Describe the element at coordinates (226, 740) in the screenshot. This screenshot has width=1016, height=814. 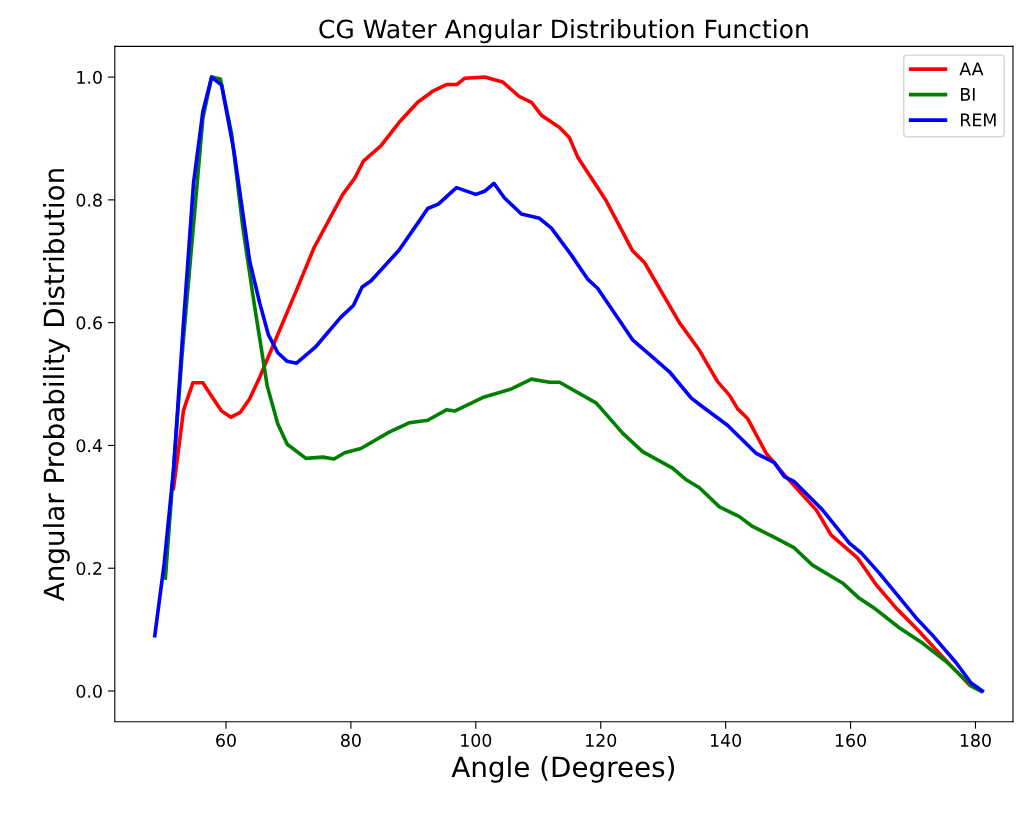
I see `x-tick-label: 60` at that location.